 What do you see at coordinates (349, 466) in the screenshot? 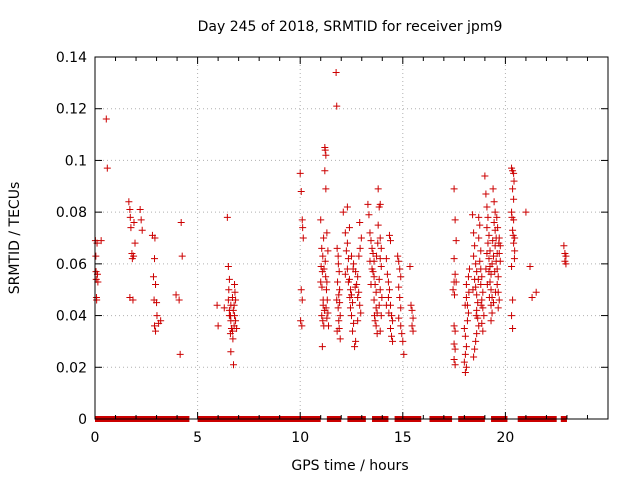
I see `x-axis-label: GPS time / hours` at bounding box center [349, 466].